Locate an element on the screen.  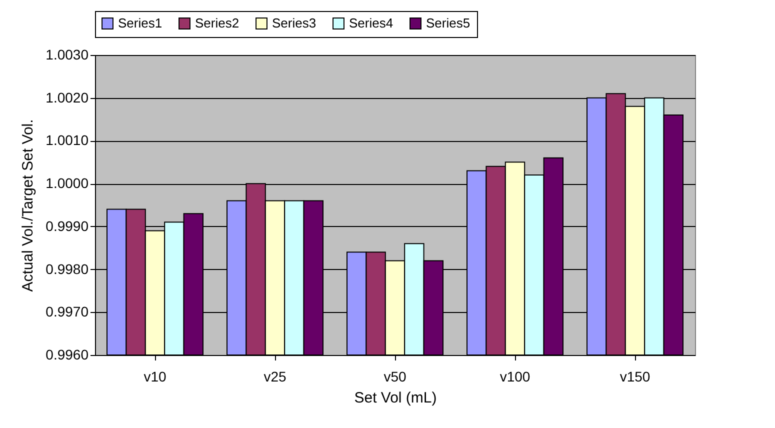
y-tick-label: 0.9990 is located at coordinates (67, 226).